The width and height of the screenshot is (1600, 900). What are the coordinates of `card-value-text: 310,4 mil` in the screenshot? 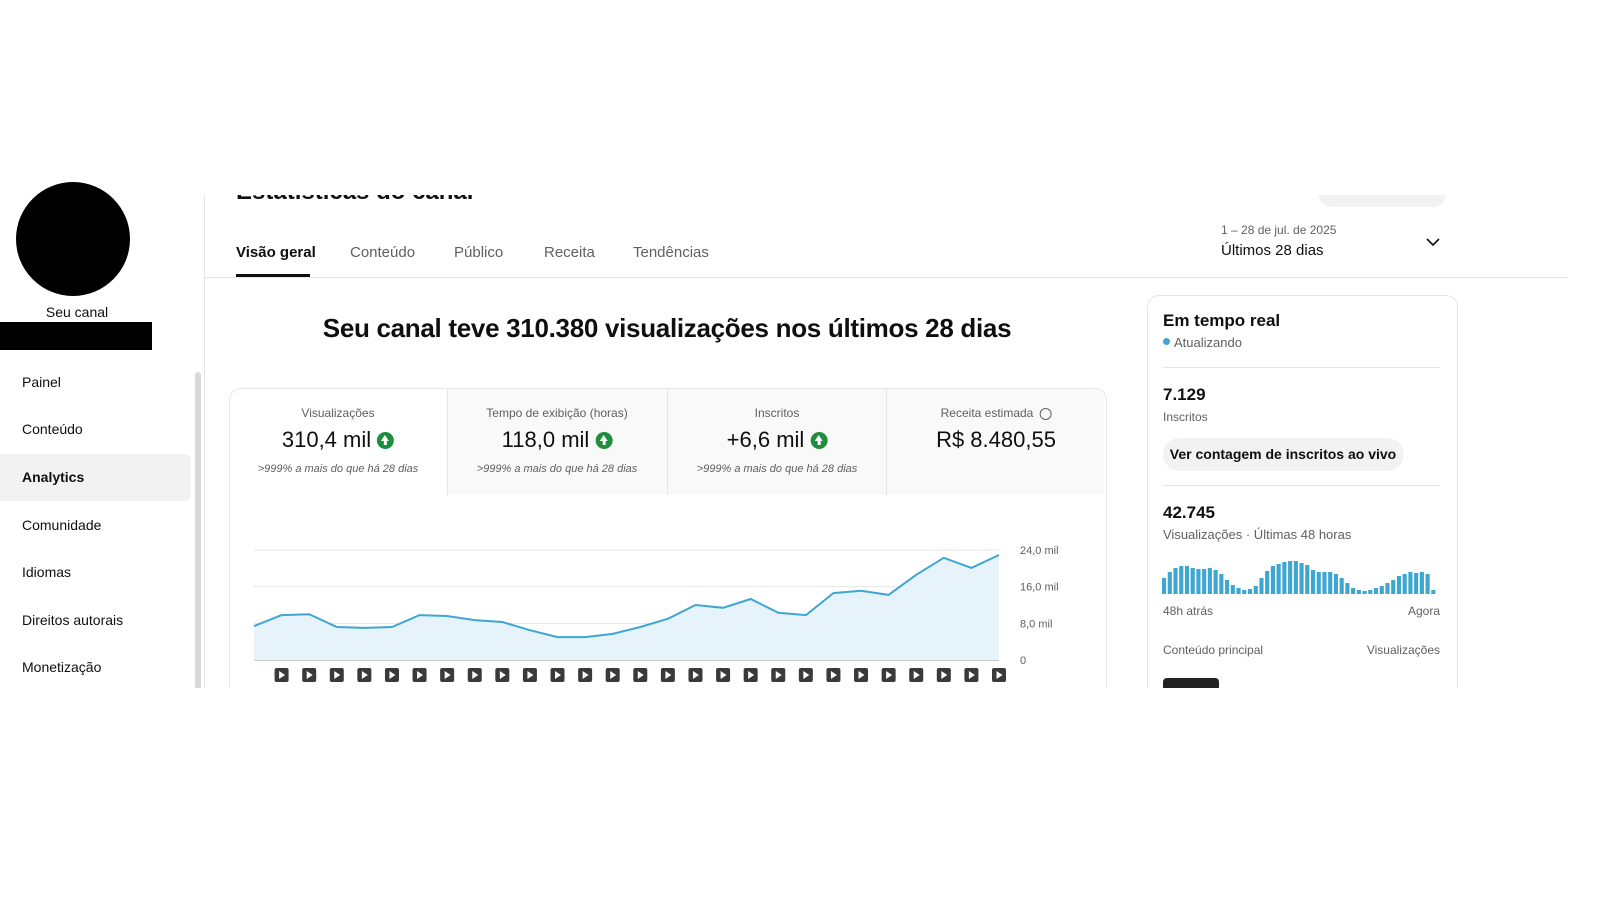 It's located at (326, 439).